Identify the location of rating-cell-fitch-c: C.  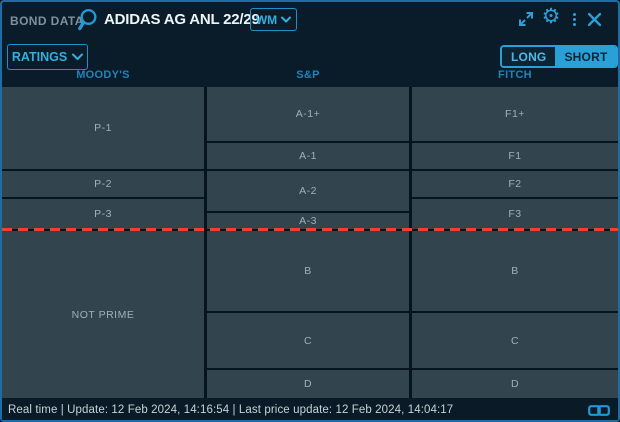
(515, 340).